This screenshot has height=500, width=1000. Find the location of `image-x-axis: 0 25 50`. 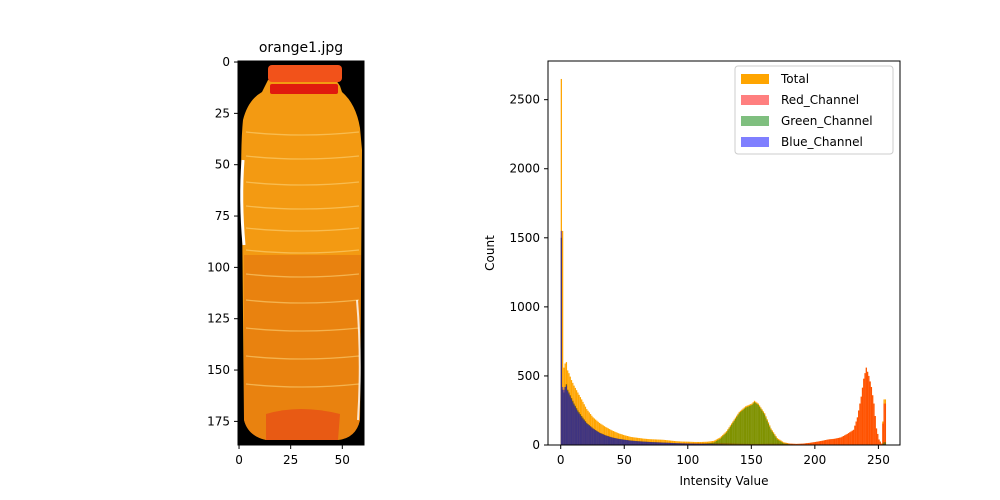

image-x-axis: 0 25 50 is located at coordinates (292, 456).